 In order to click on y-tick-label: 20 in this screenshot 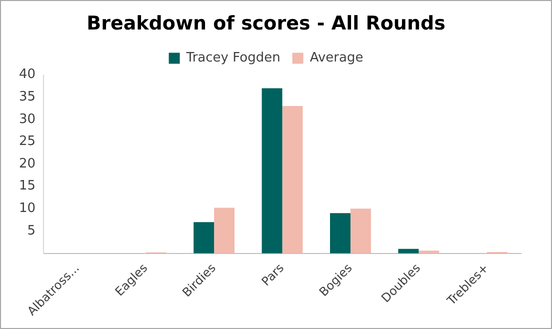, I will do `click(27, 164)`.